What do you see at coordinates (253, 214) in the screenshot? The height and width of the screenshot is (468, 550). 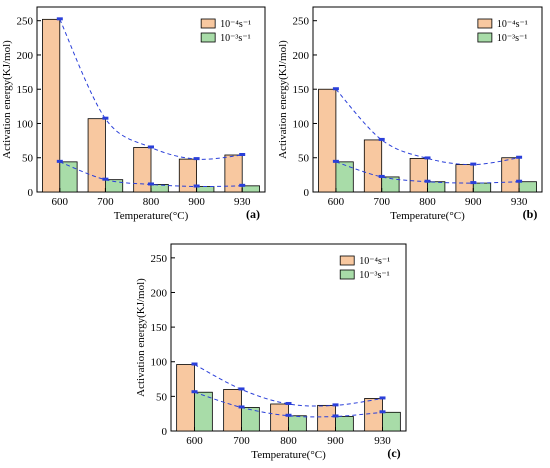 I see `panel-label: (a)` at bounding box center [253, 214].